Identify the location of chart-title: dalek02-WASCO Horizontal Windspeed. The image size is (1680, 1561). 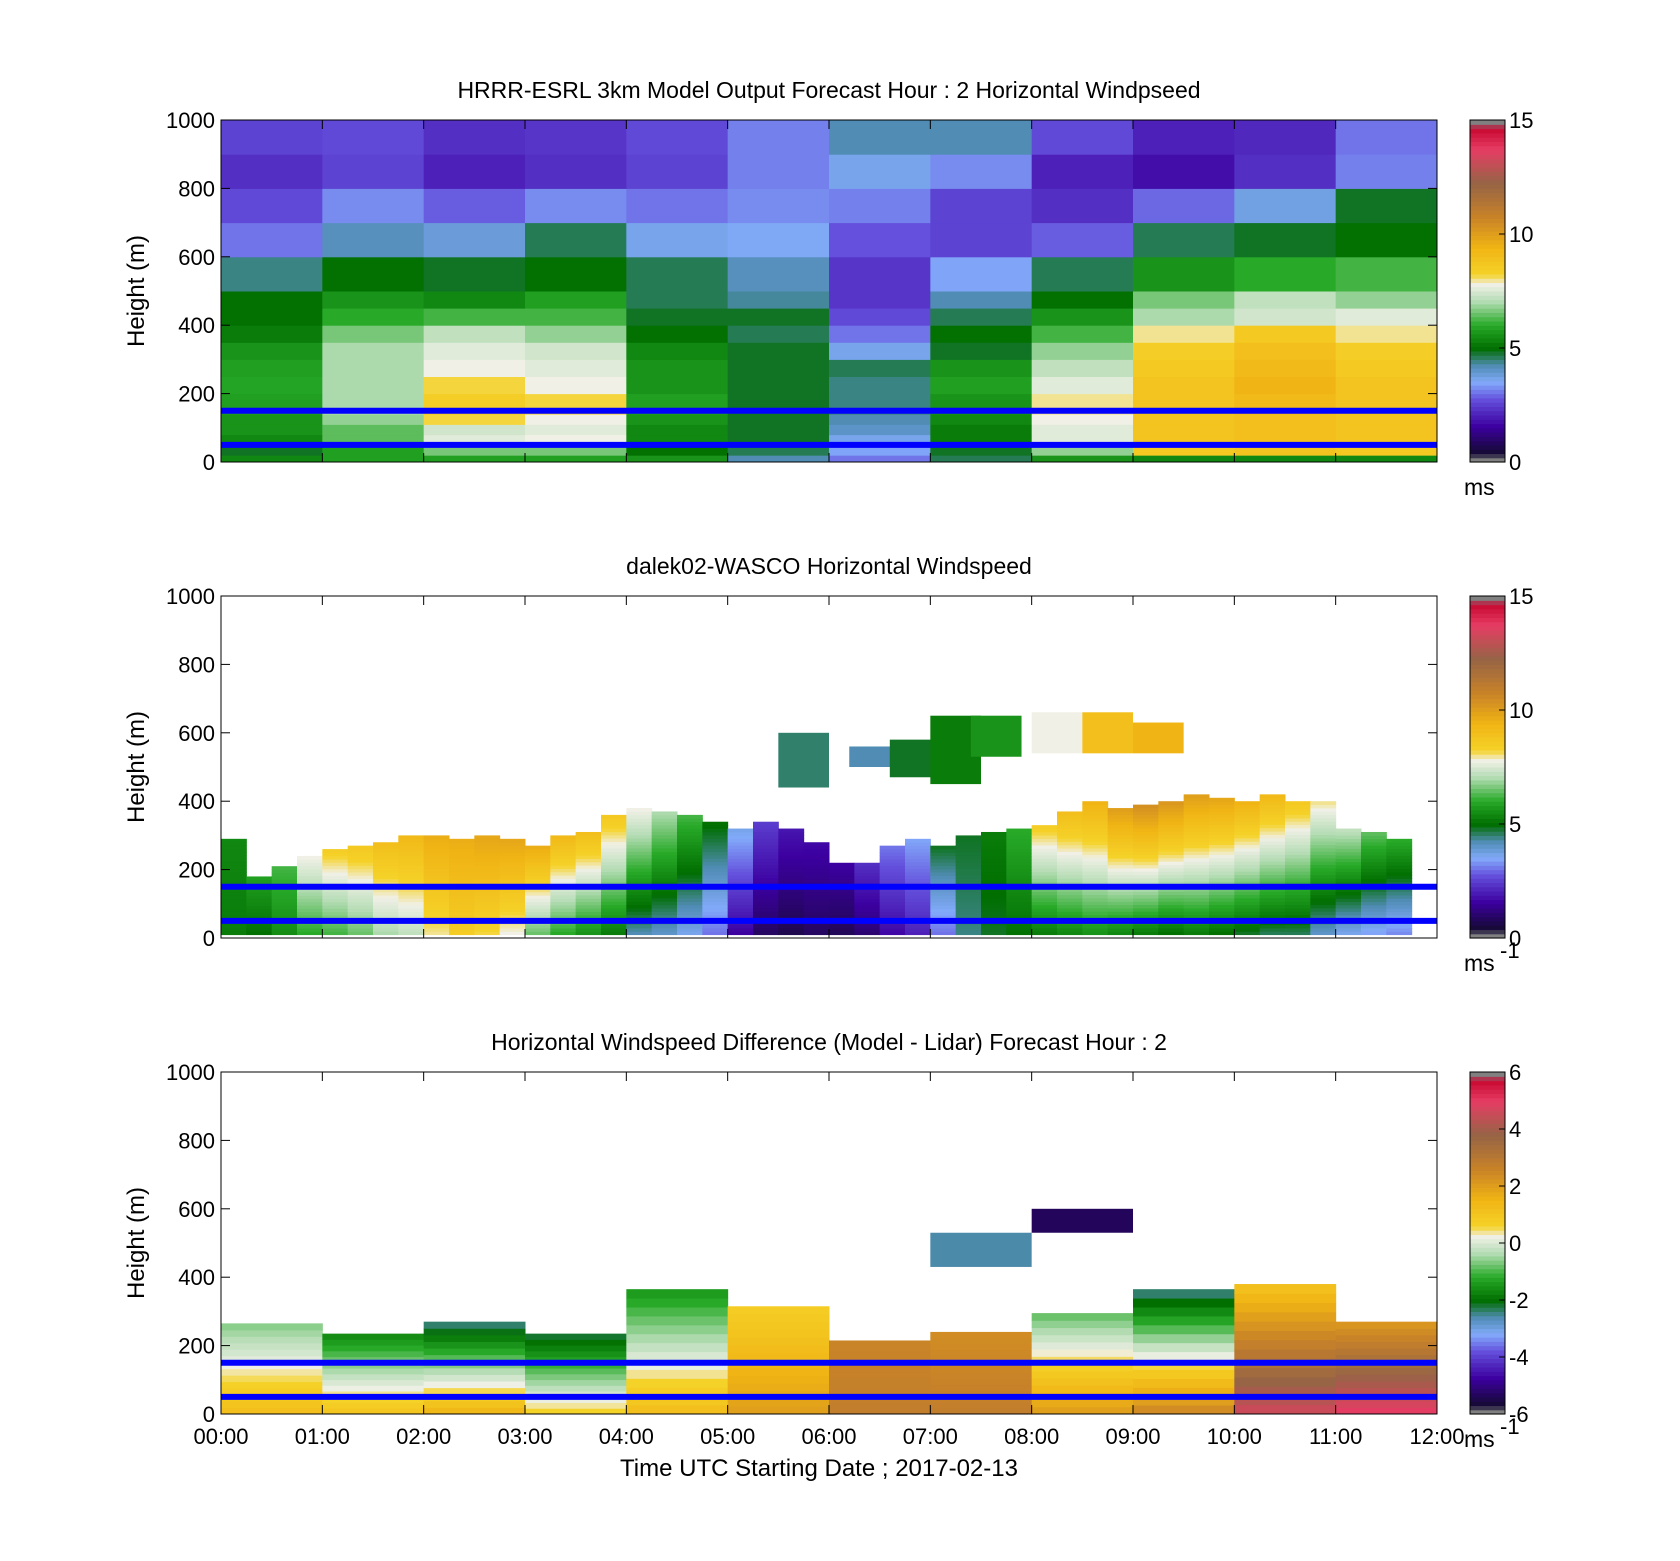
(829, 566).